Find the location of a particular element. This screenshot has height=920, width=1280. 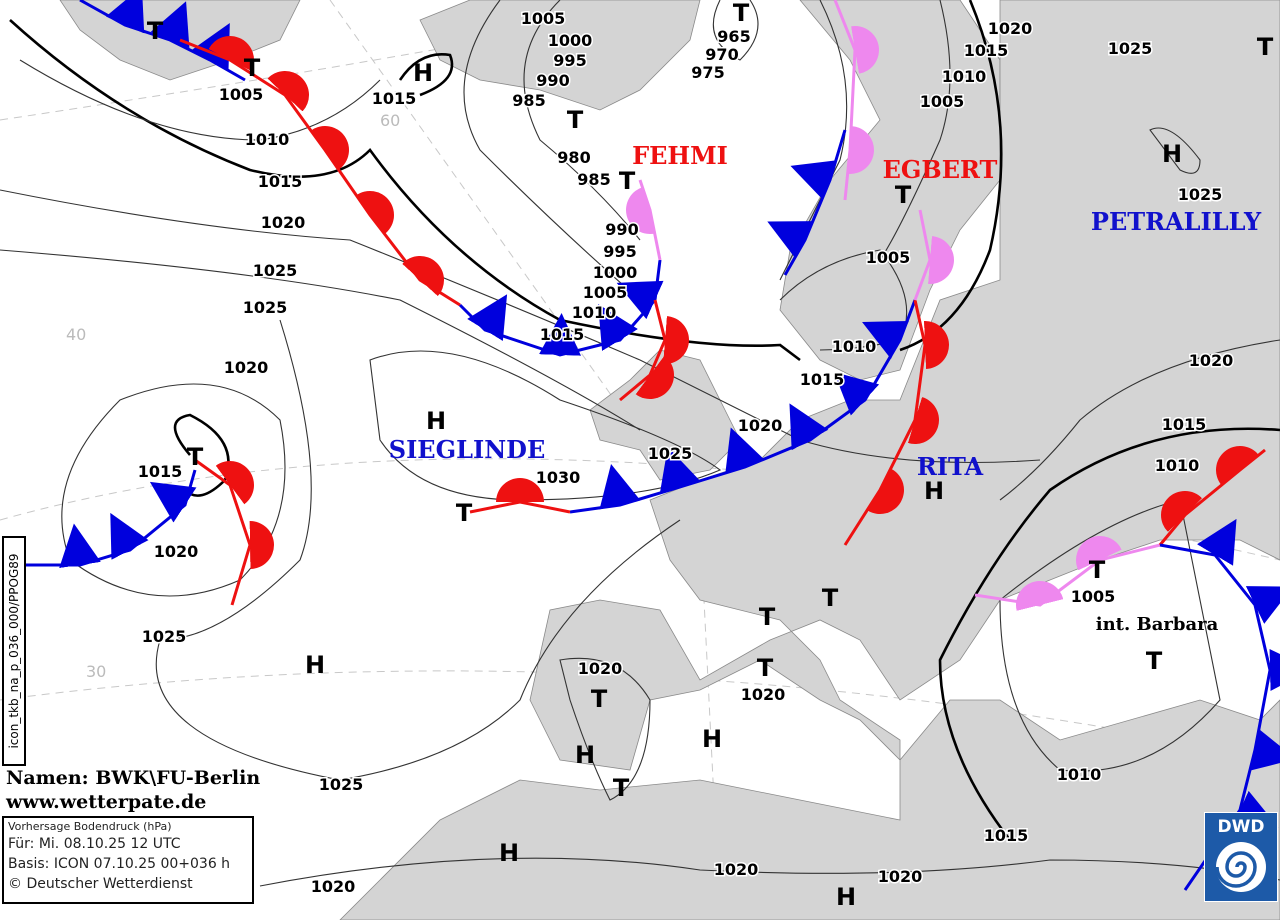

info-basis: Basis: ICON 07.10.25 00+036 h is located at coordinates (119, 864).